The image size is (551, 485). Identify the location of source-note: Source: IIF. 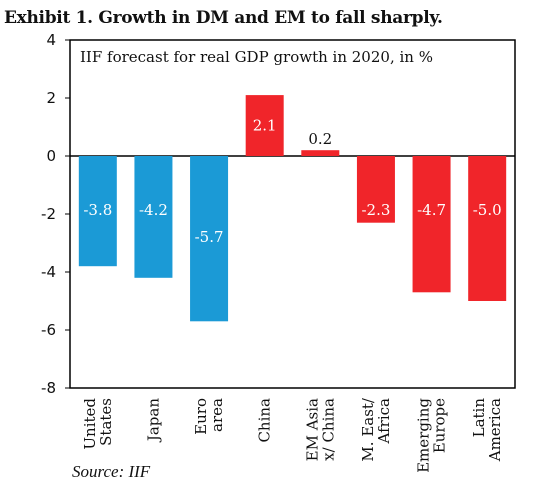
(111, 471).